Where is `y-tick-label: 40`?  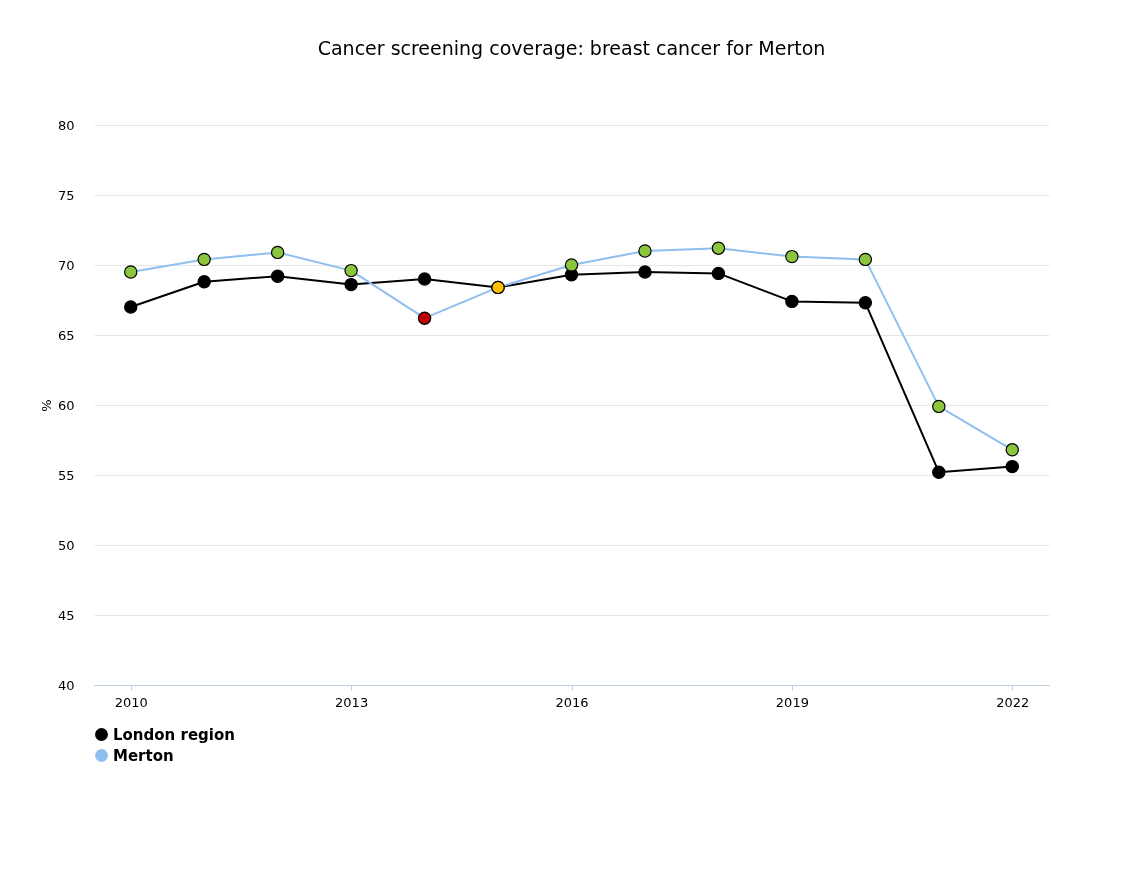
y-tick-label: 40 is located at coordinates (66, 685).